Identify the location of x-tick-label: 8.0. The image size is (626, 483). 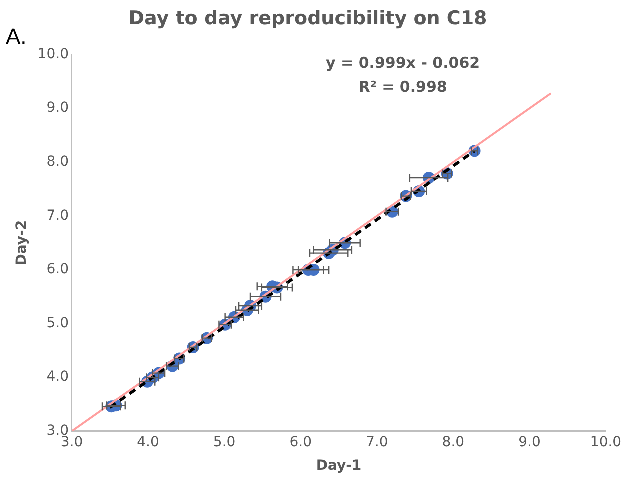
(453, 442).